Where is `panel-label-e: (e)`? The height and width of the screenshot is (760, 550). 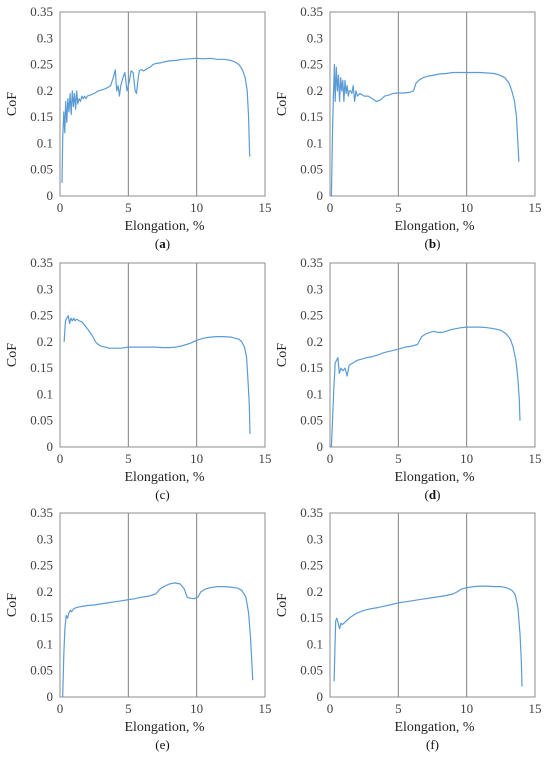
panel-label-e: (e) is located at coordinates (162, 744).